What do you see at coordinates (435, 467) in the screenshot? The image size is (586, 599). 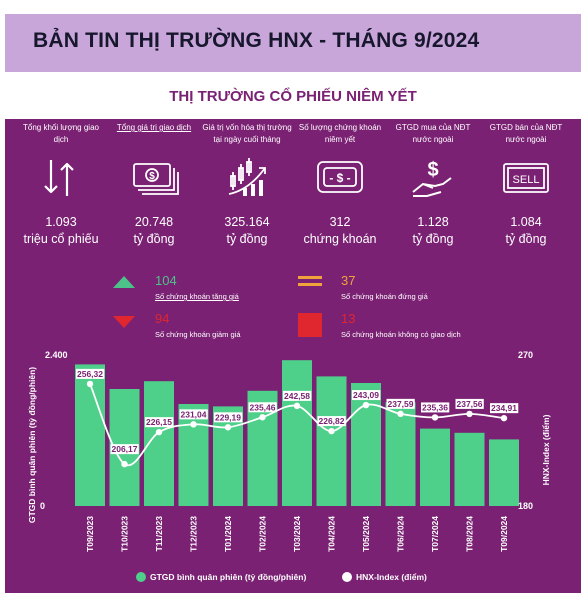 I see `bar-T07/2024` at bounding box center [435, 467].